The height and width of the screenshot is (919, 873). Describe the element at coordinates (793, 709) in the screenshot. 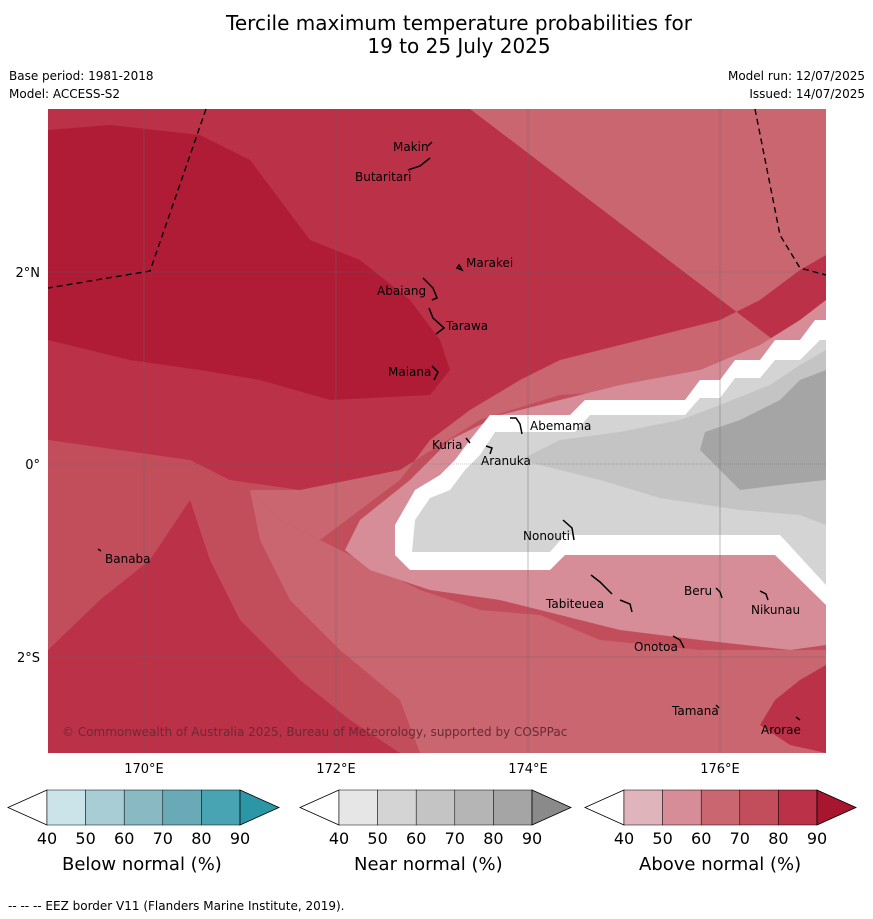

I see `above-80-south` at that location.